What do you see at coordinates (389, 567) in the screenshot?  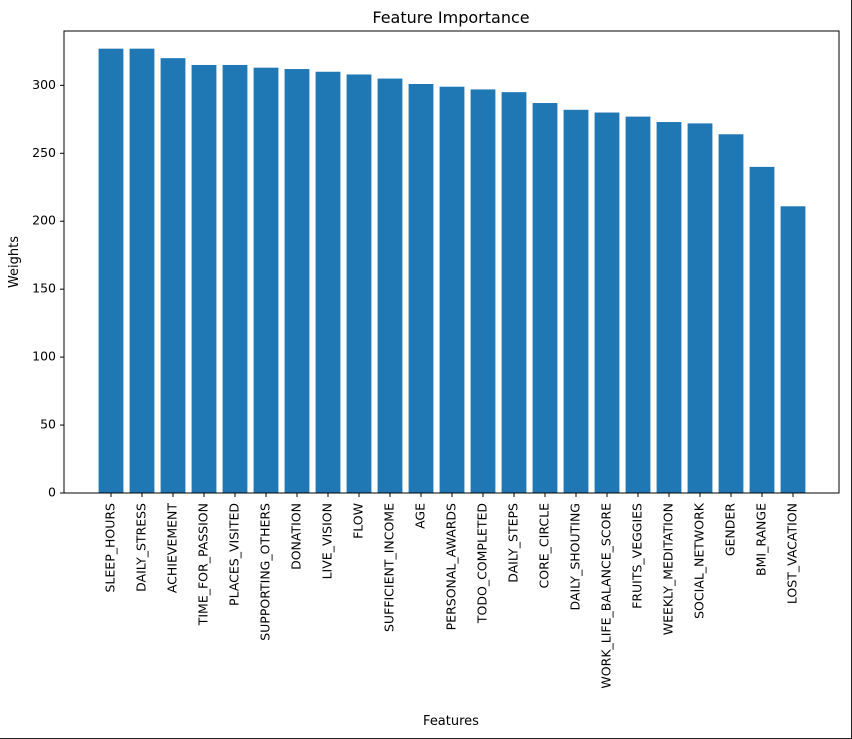 I see `x-tick-label: SUFFICIENT_INCOME` at bounding box center [389, 567].